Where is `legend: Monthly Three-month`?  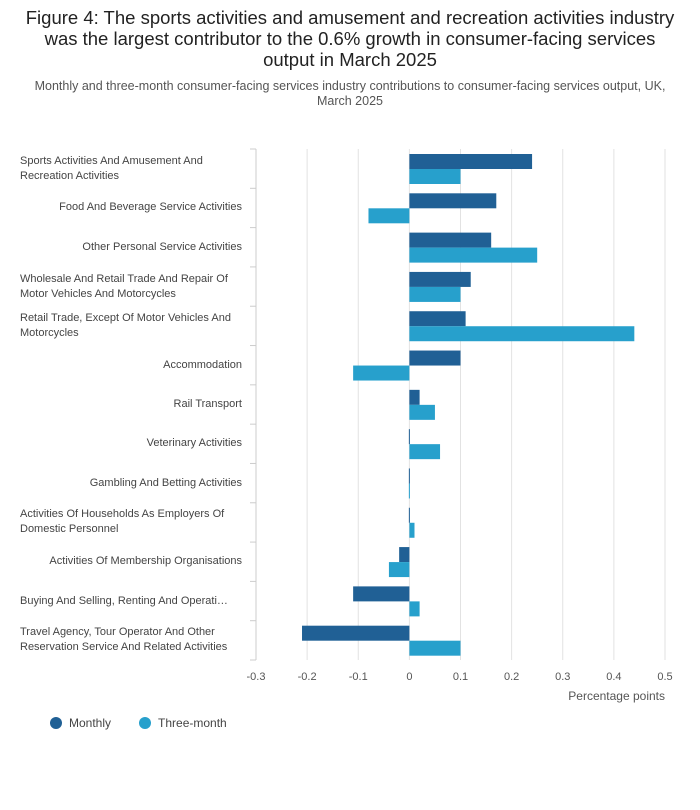 legend: Monthly Three-month is located at coordinates (152, 723).